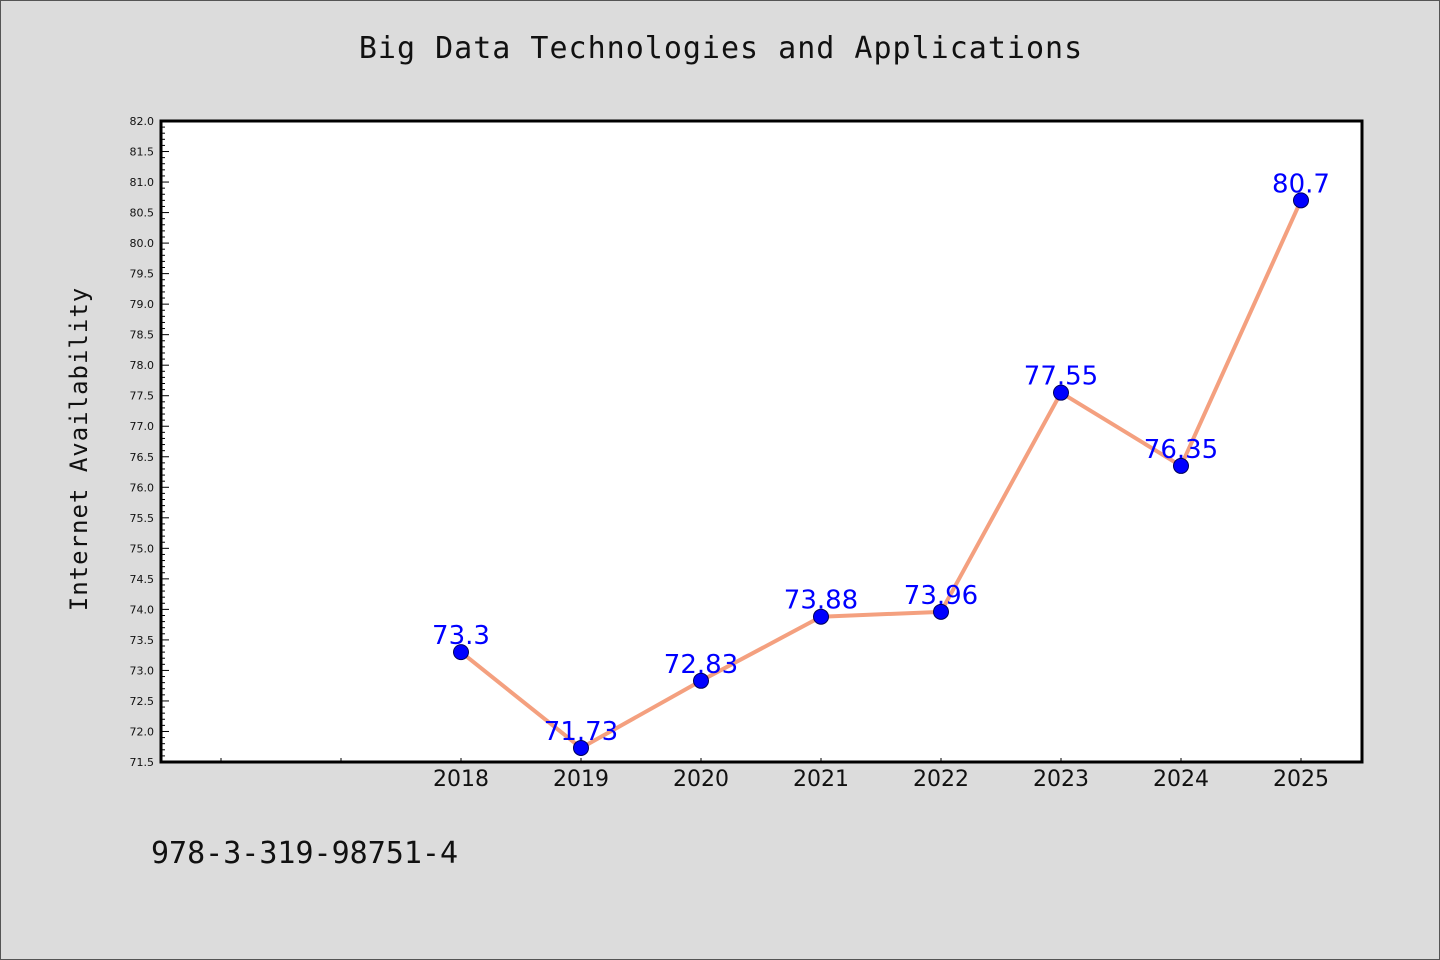 The image size is (1440, 960). What do you see at coordinates (774, 775) in the screenshot?
I see `x-axis-ticks: 2018 2019 2020 2021 2022 2023 2024 2025` at bounding box center [774, 775].